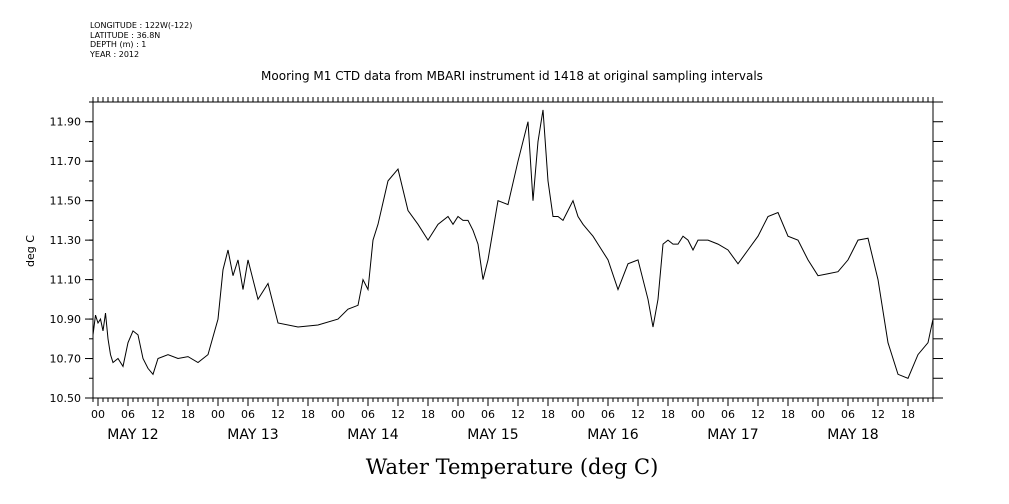  Describe the element at coordinates (852, 435) in the screenshot. I see `x-date-label: MAY 18` at that location.